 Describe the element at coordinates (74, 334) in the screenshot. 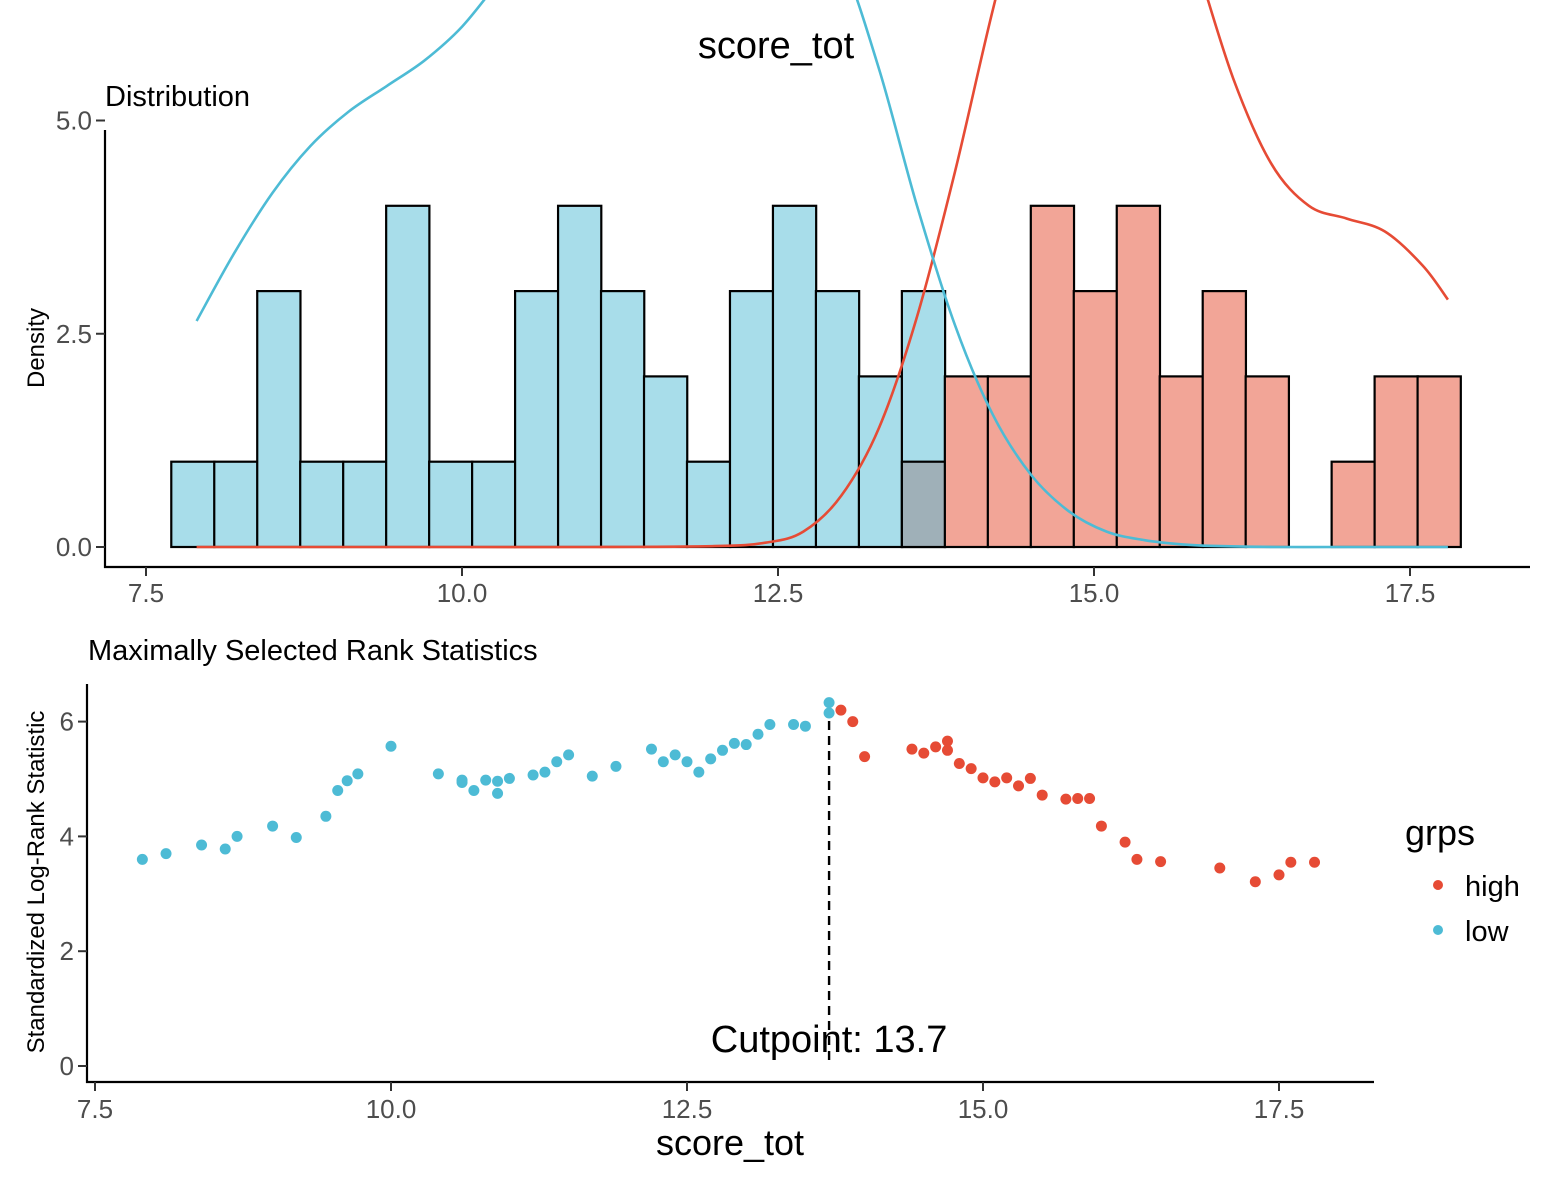

I see `y-tick-label: 2.5` at that location.